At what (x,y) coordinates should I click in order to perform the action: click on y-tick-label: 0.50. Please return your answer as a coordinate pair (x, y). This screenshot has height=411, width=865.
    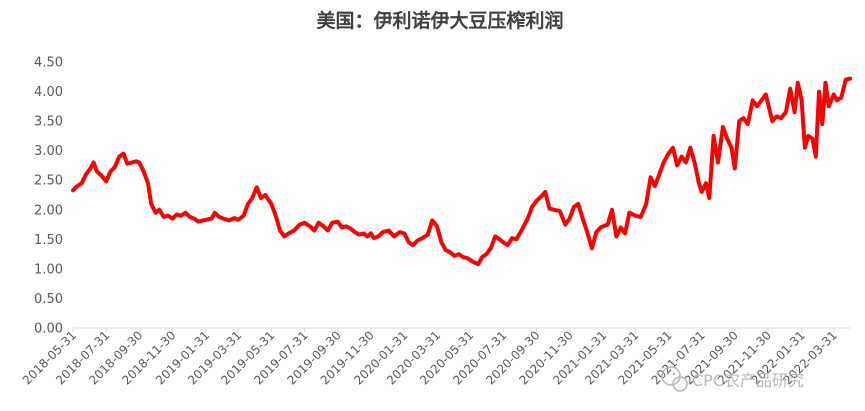
    Looking at the image, I should click on (48, 299).